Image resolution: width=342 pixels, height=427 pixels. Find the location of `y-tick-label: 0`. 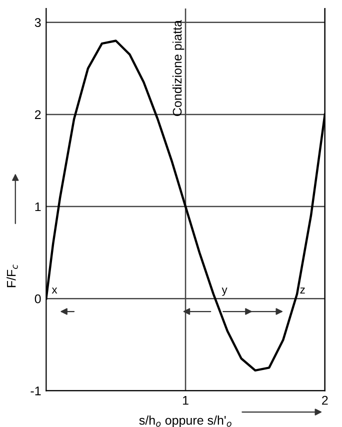

y-tick-label: 0 is located at coordinates (37, 299).